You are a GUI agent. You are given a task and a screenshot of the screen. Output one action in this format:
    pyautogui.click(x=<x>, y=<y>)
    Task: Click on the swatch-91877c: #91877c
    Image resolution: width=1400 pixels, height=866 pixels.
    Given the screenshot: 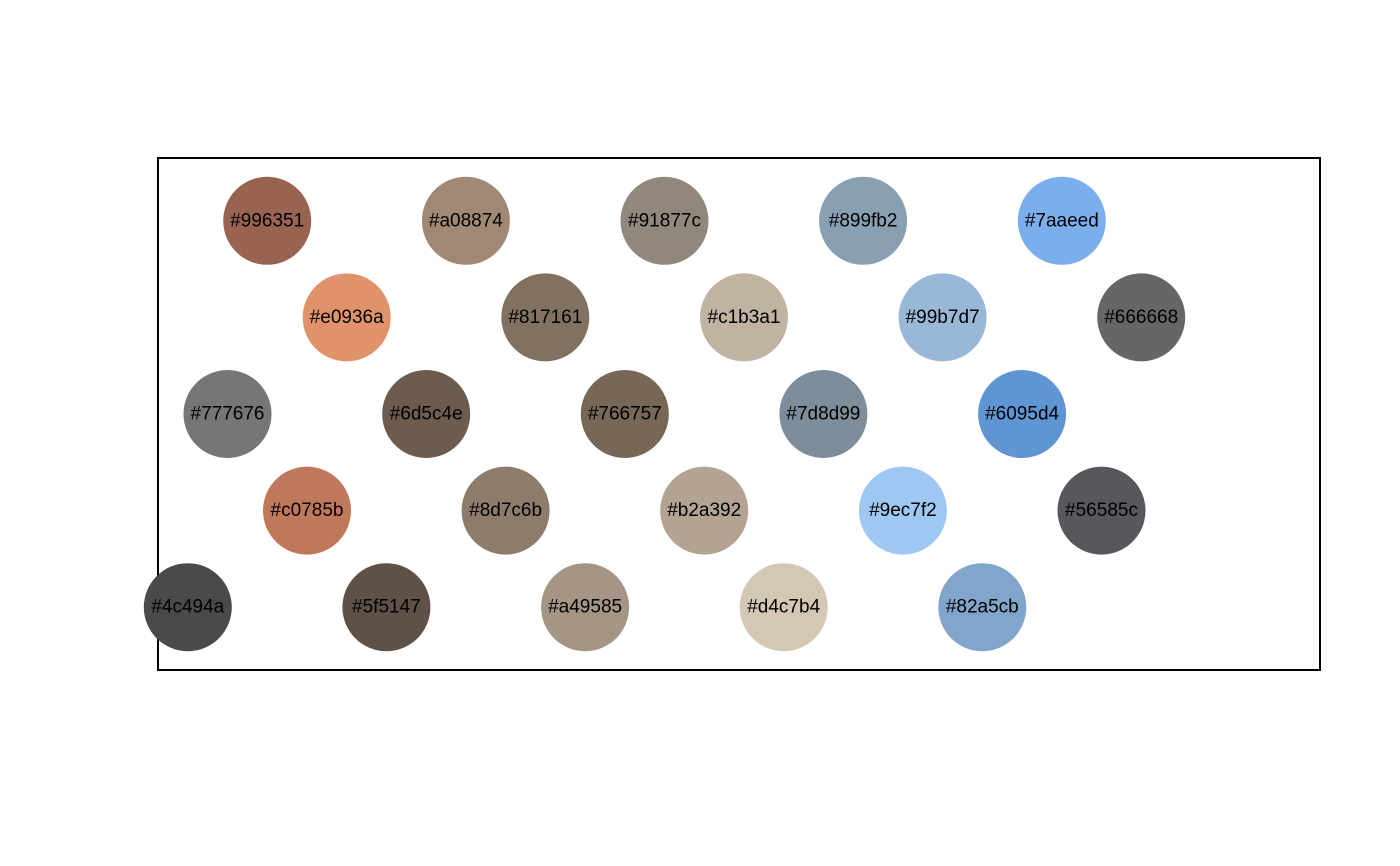 What is the action you would take?
    pyautogui.click(x=664, y=220)
    